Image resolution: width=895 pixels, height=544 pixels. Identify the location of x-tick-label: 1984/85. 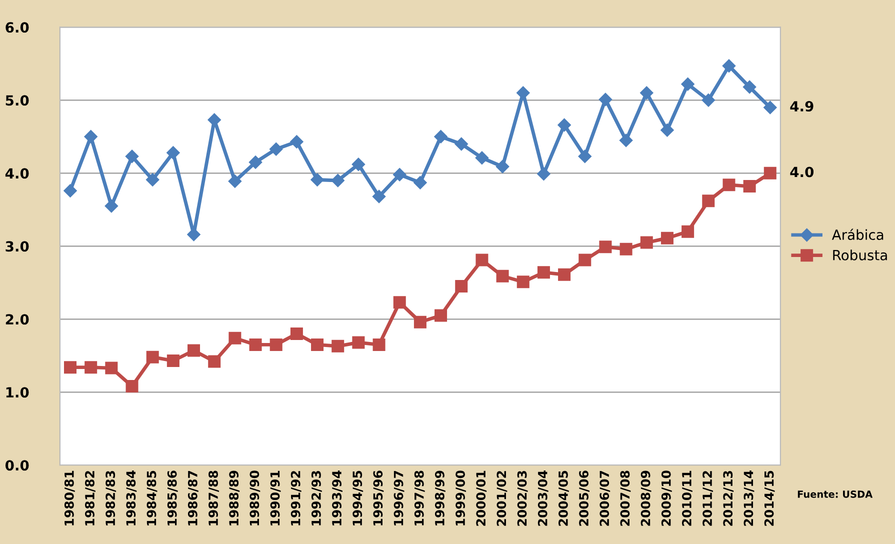
(152, 498).